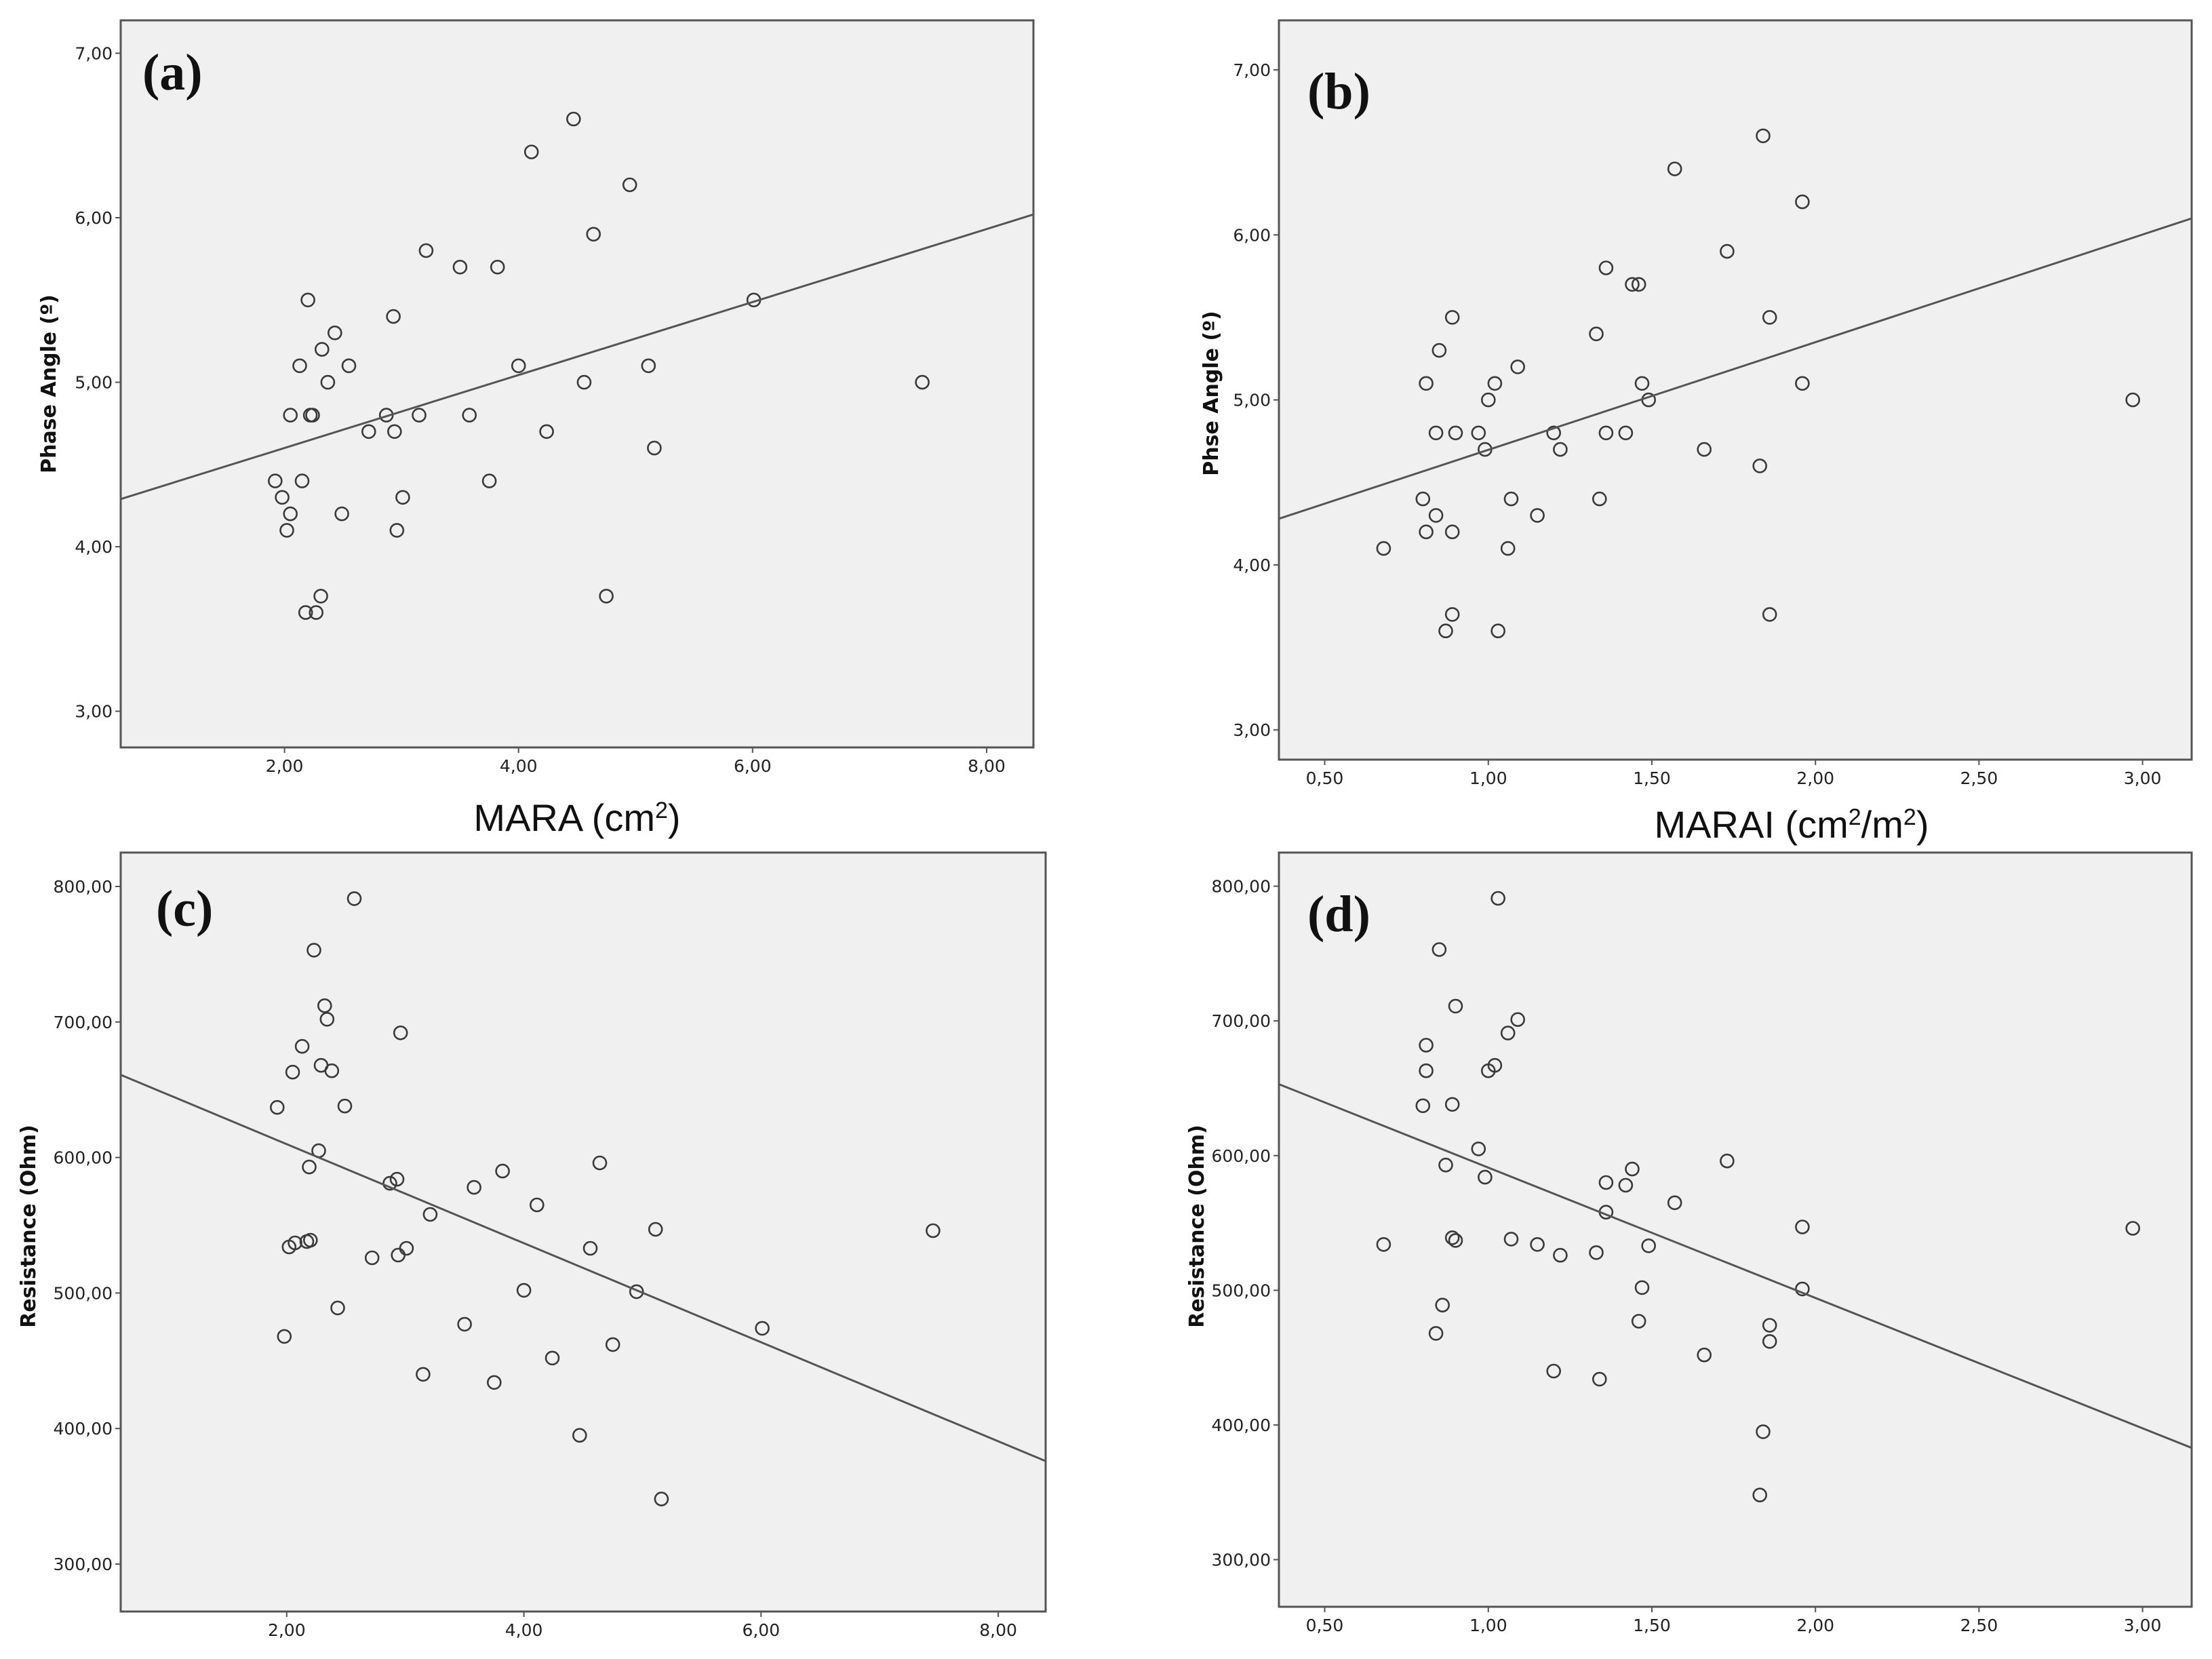 This screenshot has height=1659, width=2212. I want to click on points-d, so click(1758, 1196).